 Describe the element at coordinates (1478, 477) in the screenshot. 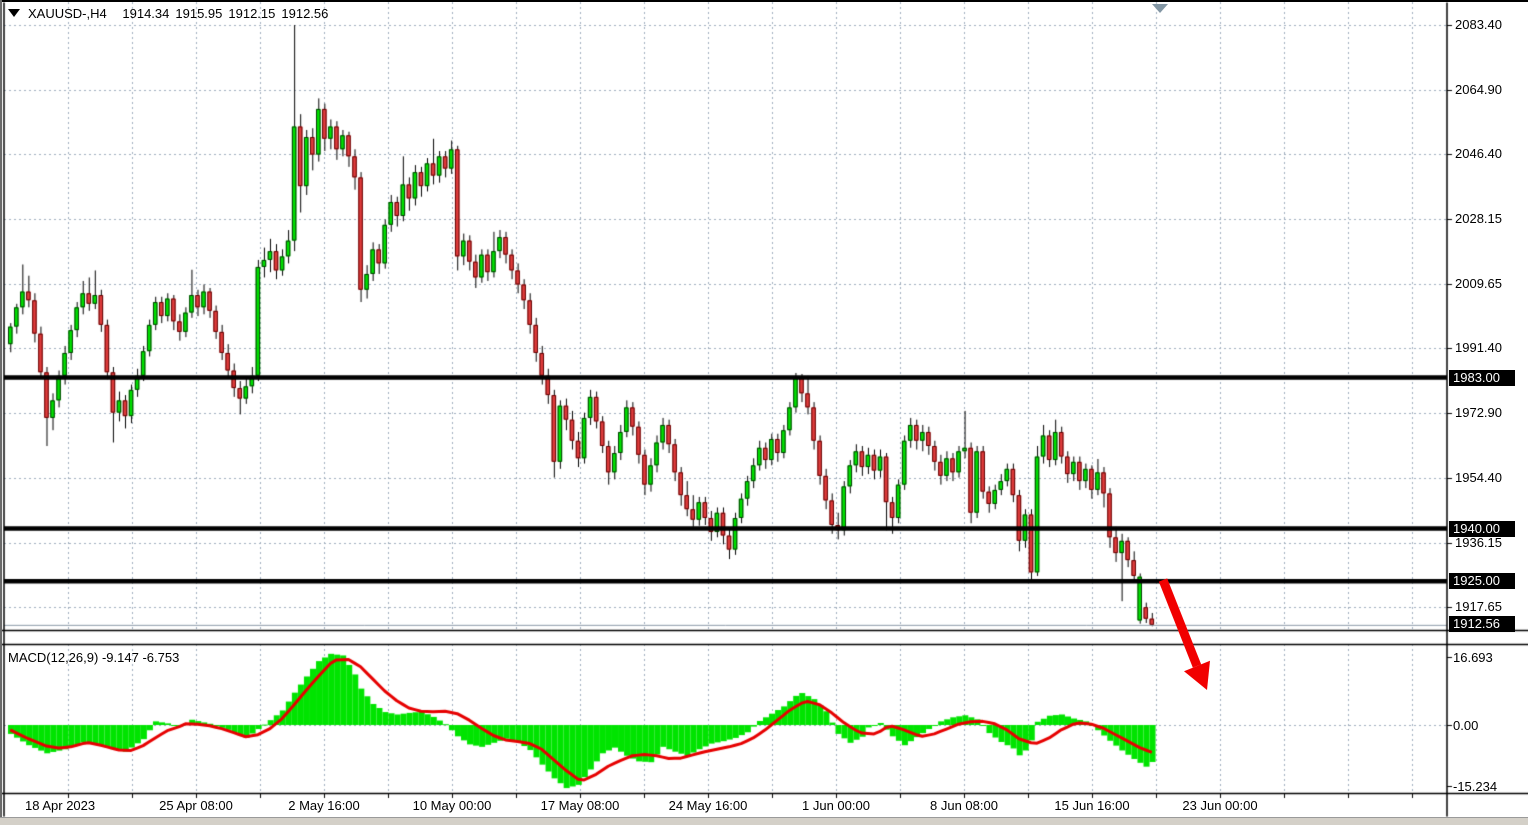

I see `price-axis-label: 1954.40` at that location.